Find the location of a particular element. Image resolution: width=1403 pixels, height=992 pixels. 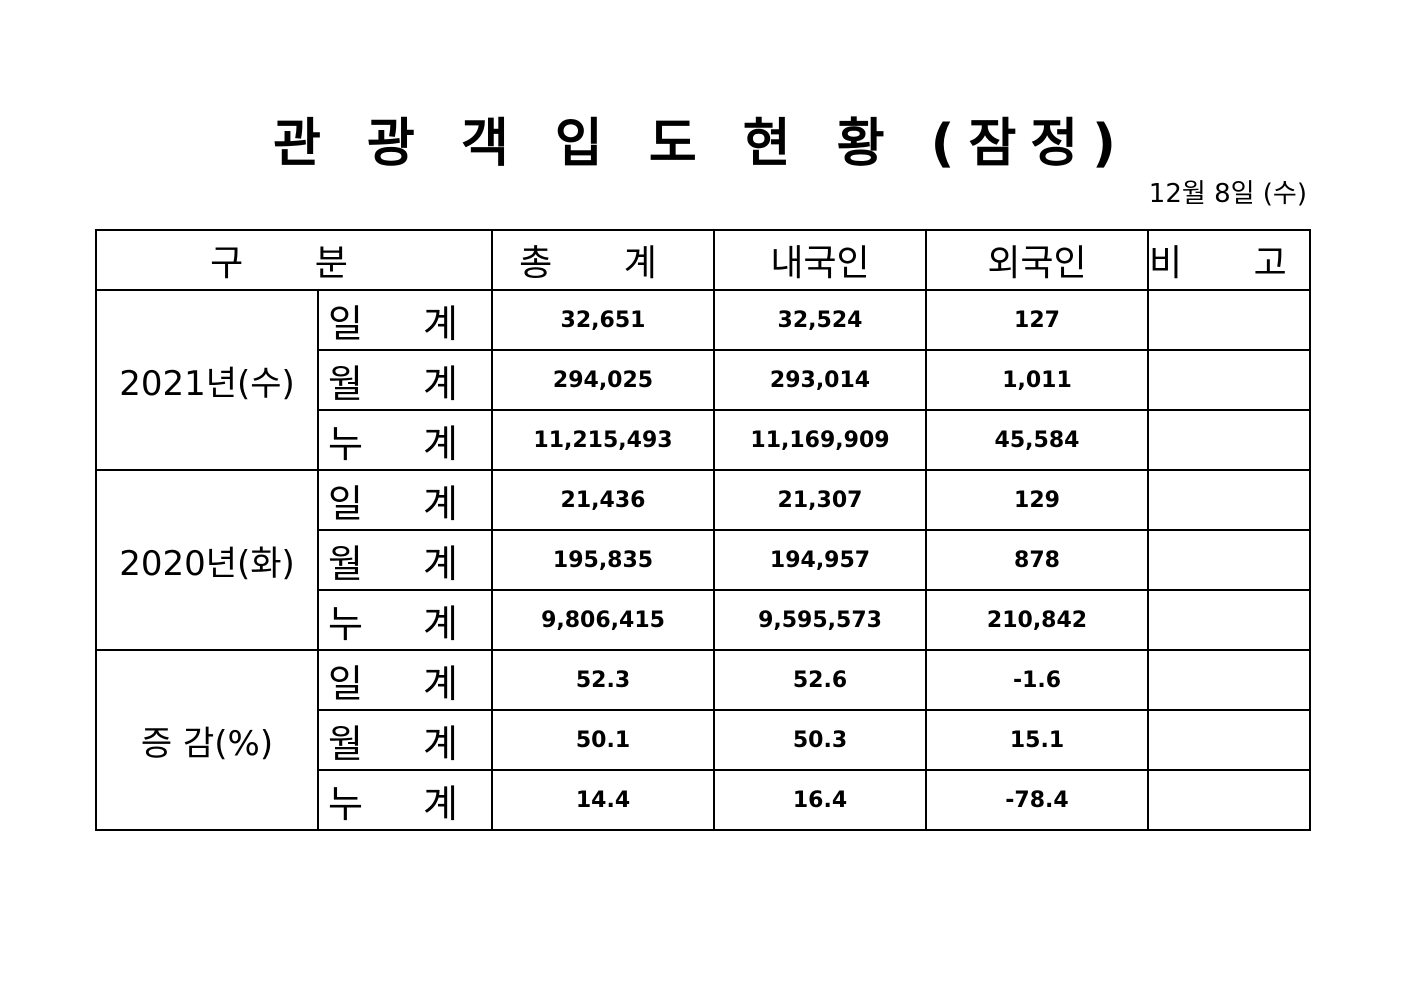

foreign-value: 15.1 is located at coordinates (1037, 740).